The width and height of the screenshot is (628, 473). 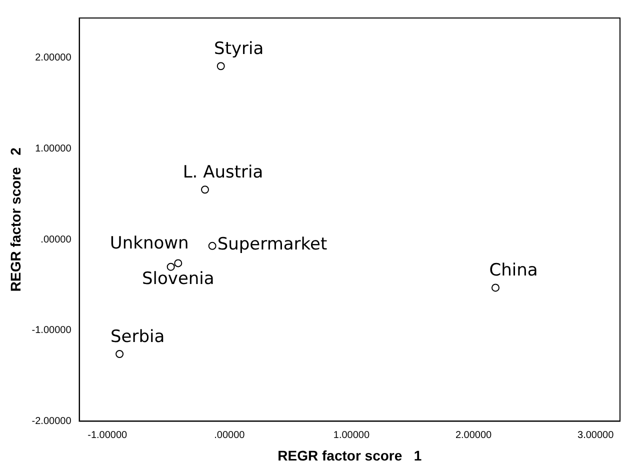 What do you see at coordinates (596, 435) in the screenshot?
I see `x-tick-label: 3.00000` at bounding box center [596, 435].